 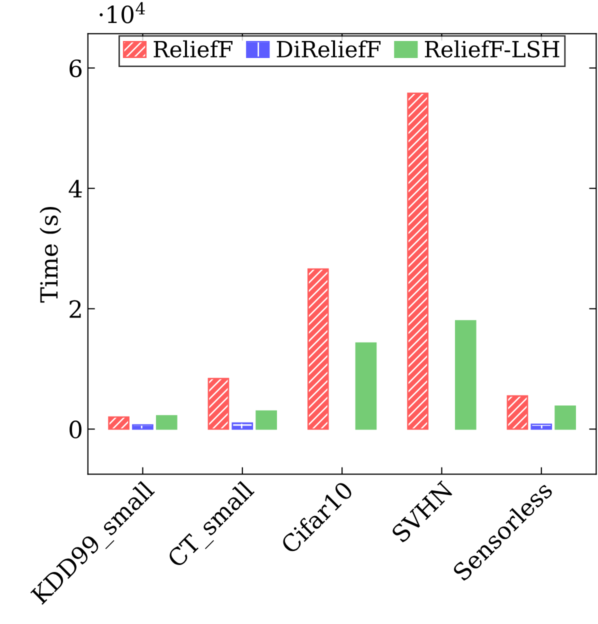 What do you see at coordinates (328, 49) in the screenshot?
I see `legend-label: DiReliefF` at bounding box center [328, 49].